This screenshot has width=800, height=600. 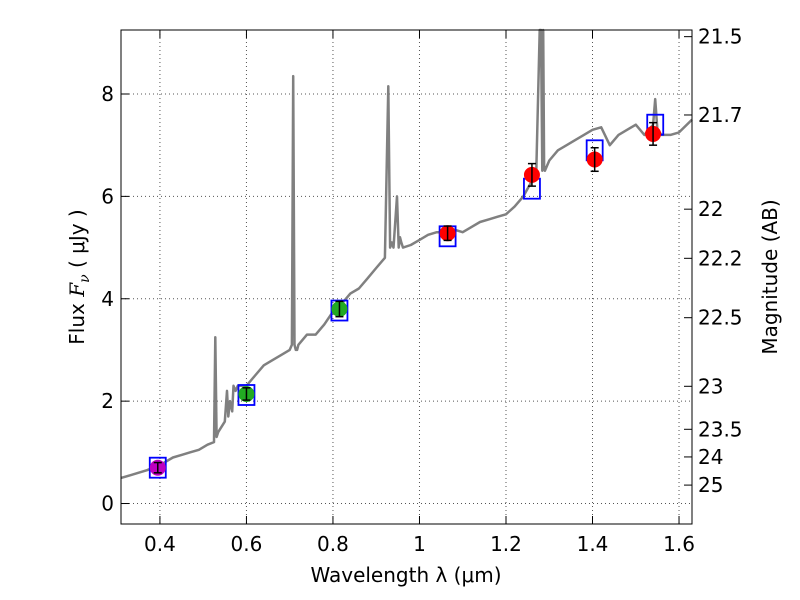 What do you see at coordinates (720, 115) in the screenshot?
I see `right-tick-label: 21.7` at bounding box center [720, 115].